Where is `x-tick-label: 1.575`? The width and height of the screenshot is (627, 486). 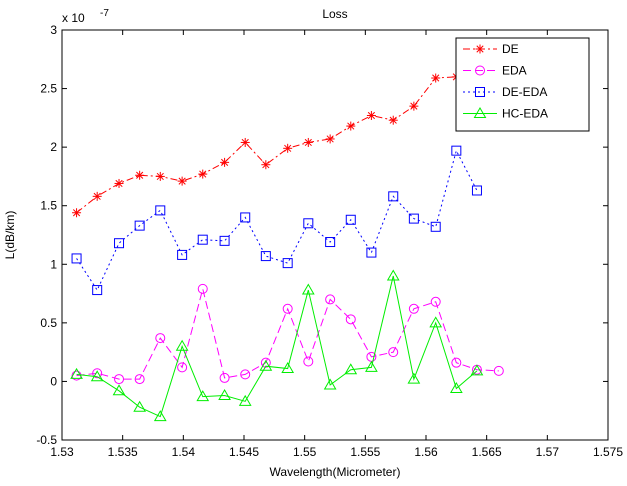
x-tick-label: 1.575 is located at coordinates (608, 452).